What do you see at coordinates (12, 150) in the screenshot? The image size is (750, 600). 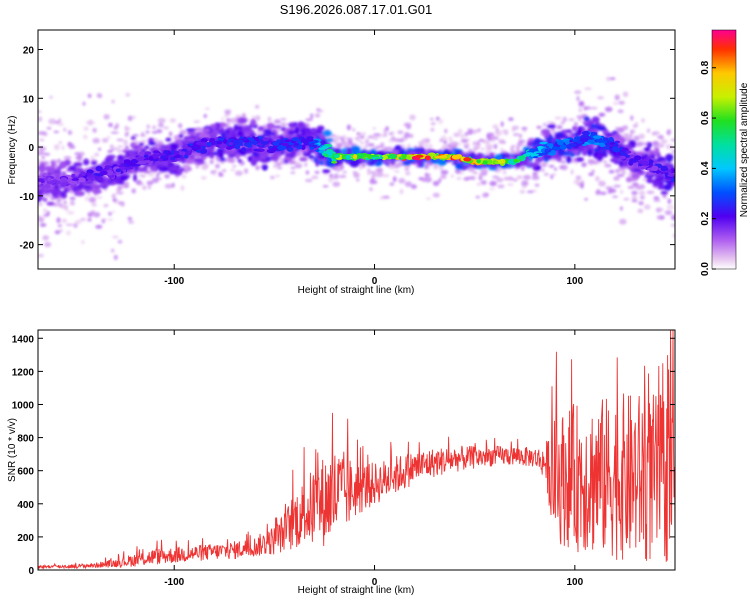 I see `spectrogram-ylabel: Frequency (Hz)` at bounding box center [12, 150].